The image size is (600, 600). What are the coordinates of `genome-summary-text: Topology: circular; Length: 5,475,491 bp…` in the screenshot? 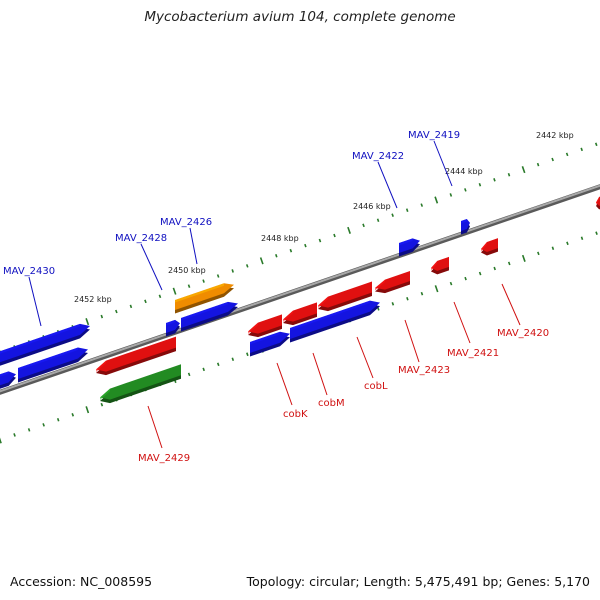 It's located at (418, 581).